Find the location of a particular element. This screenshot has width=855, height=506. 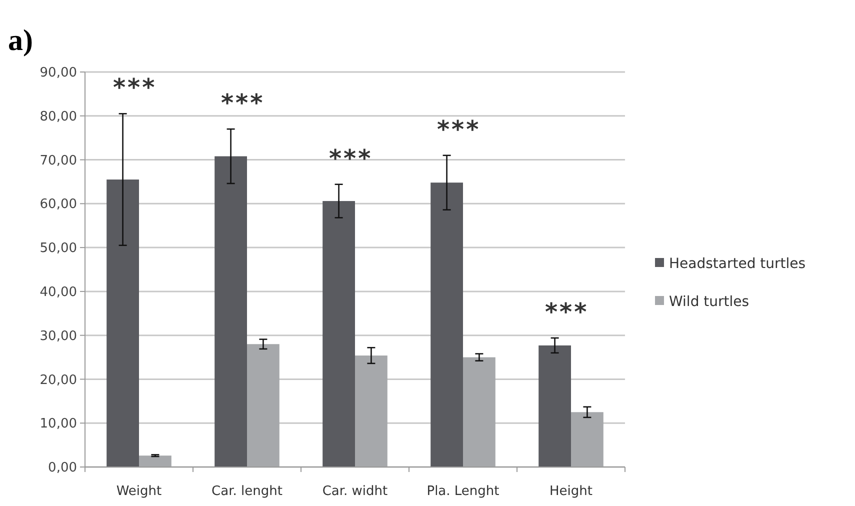

y-tick-label: 70,00 is located at coordinates (58, 160).